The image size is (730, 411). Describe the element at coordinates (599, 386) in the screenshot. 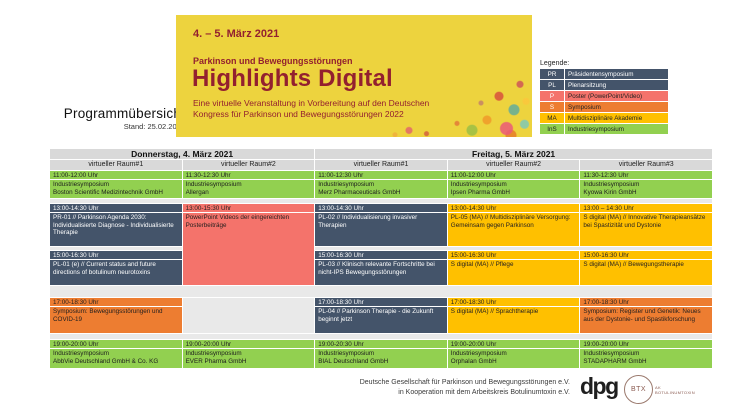

I see `dpg-logo: dpg` at that location.